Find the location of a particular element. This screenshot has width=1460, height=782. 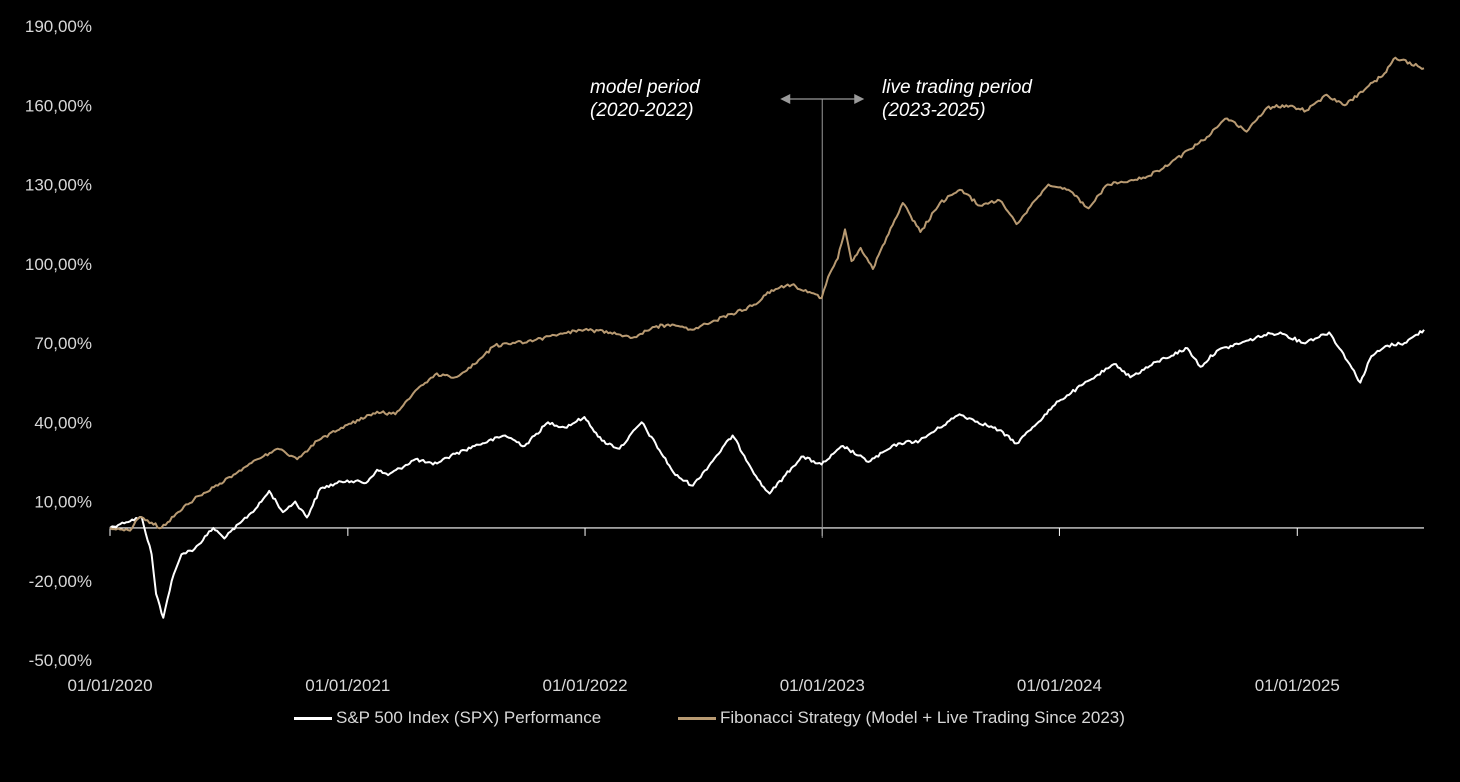

period-divider is located at coordinates (822, 316).